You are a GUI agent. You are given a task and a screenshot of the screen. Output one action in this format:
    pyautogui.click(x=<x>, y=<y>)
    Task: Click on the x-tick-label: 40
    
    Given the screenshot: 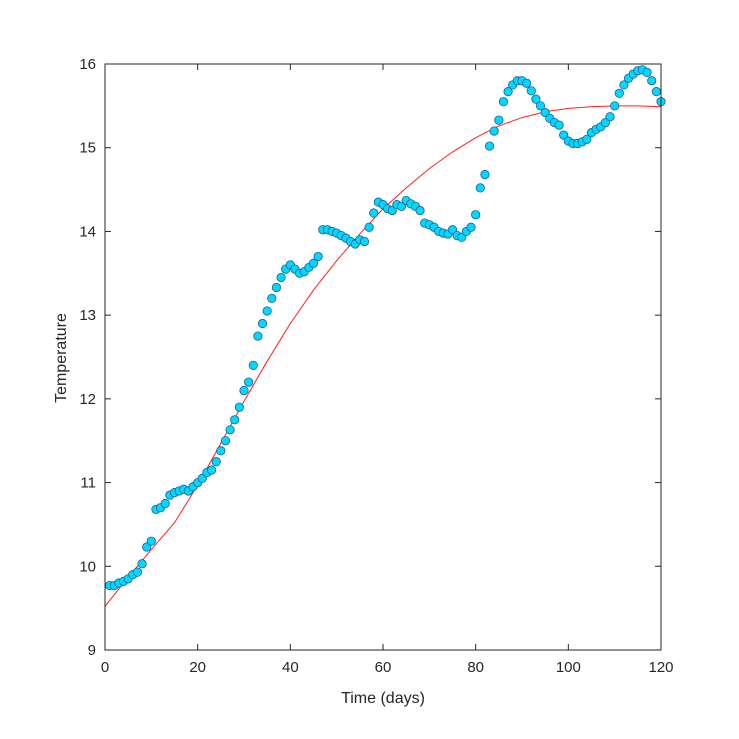 What is the action you would take?
    pyautogui.click(x=290, y=667)
    